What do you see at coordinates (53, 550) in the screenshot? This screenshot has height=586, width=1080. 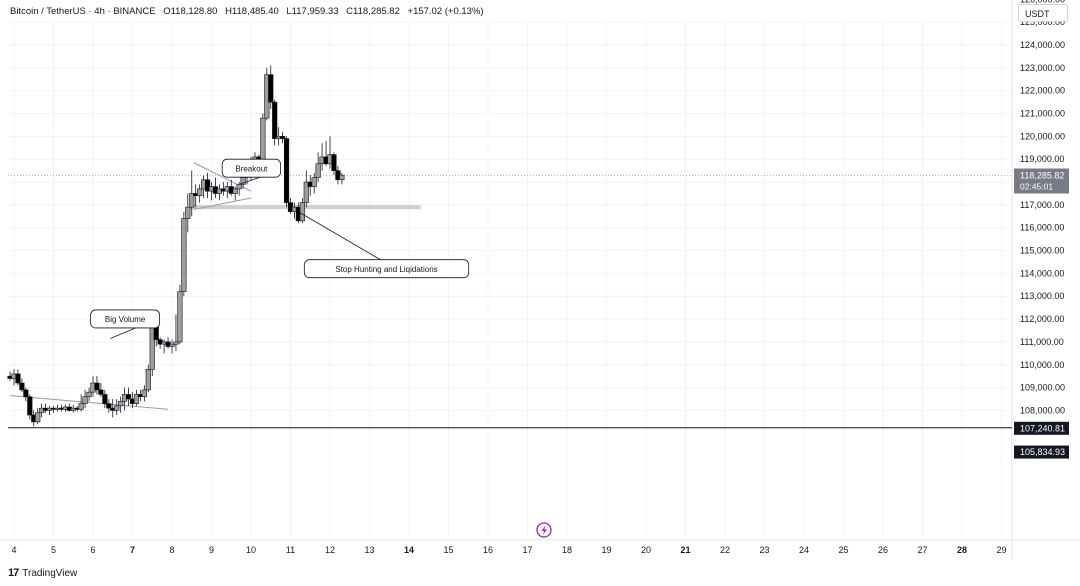 I see `x-tick-label: 5` at bounding box center [53, 550].